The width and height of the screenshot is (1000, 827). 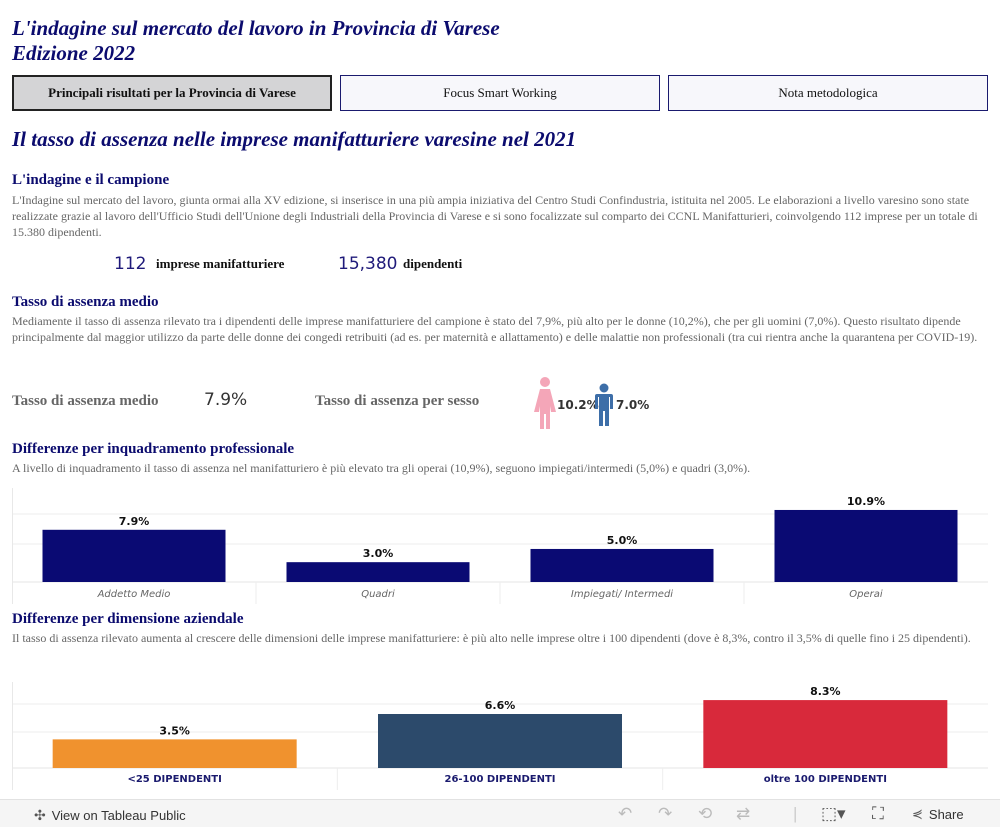 What do you see at coordinates (118, 815) in the screenshot?
I see `view-on-tableau-label: View on Tableau Public` at bounding box center [118, 815].